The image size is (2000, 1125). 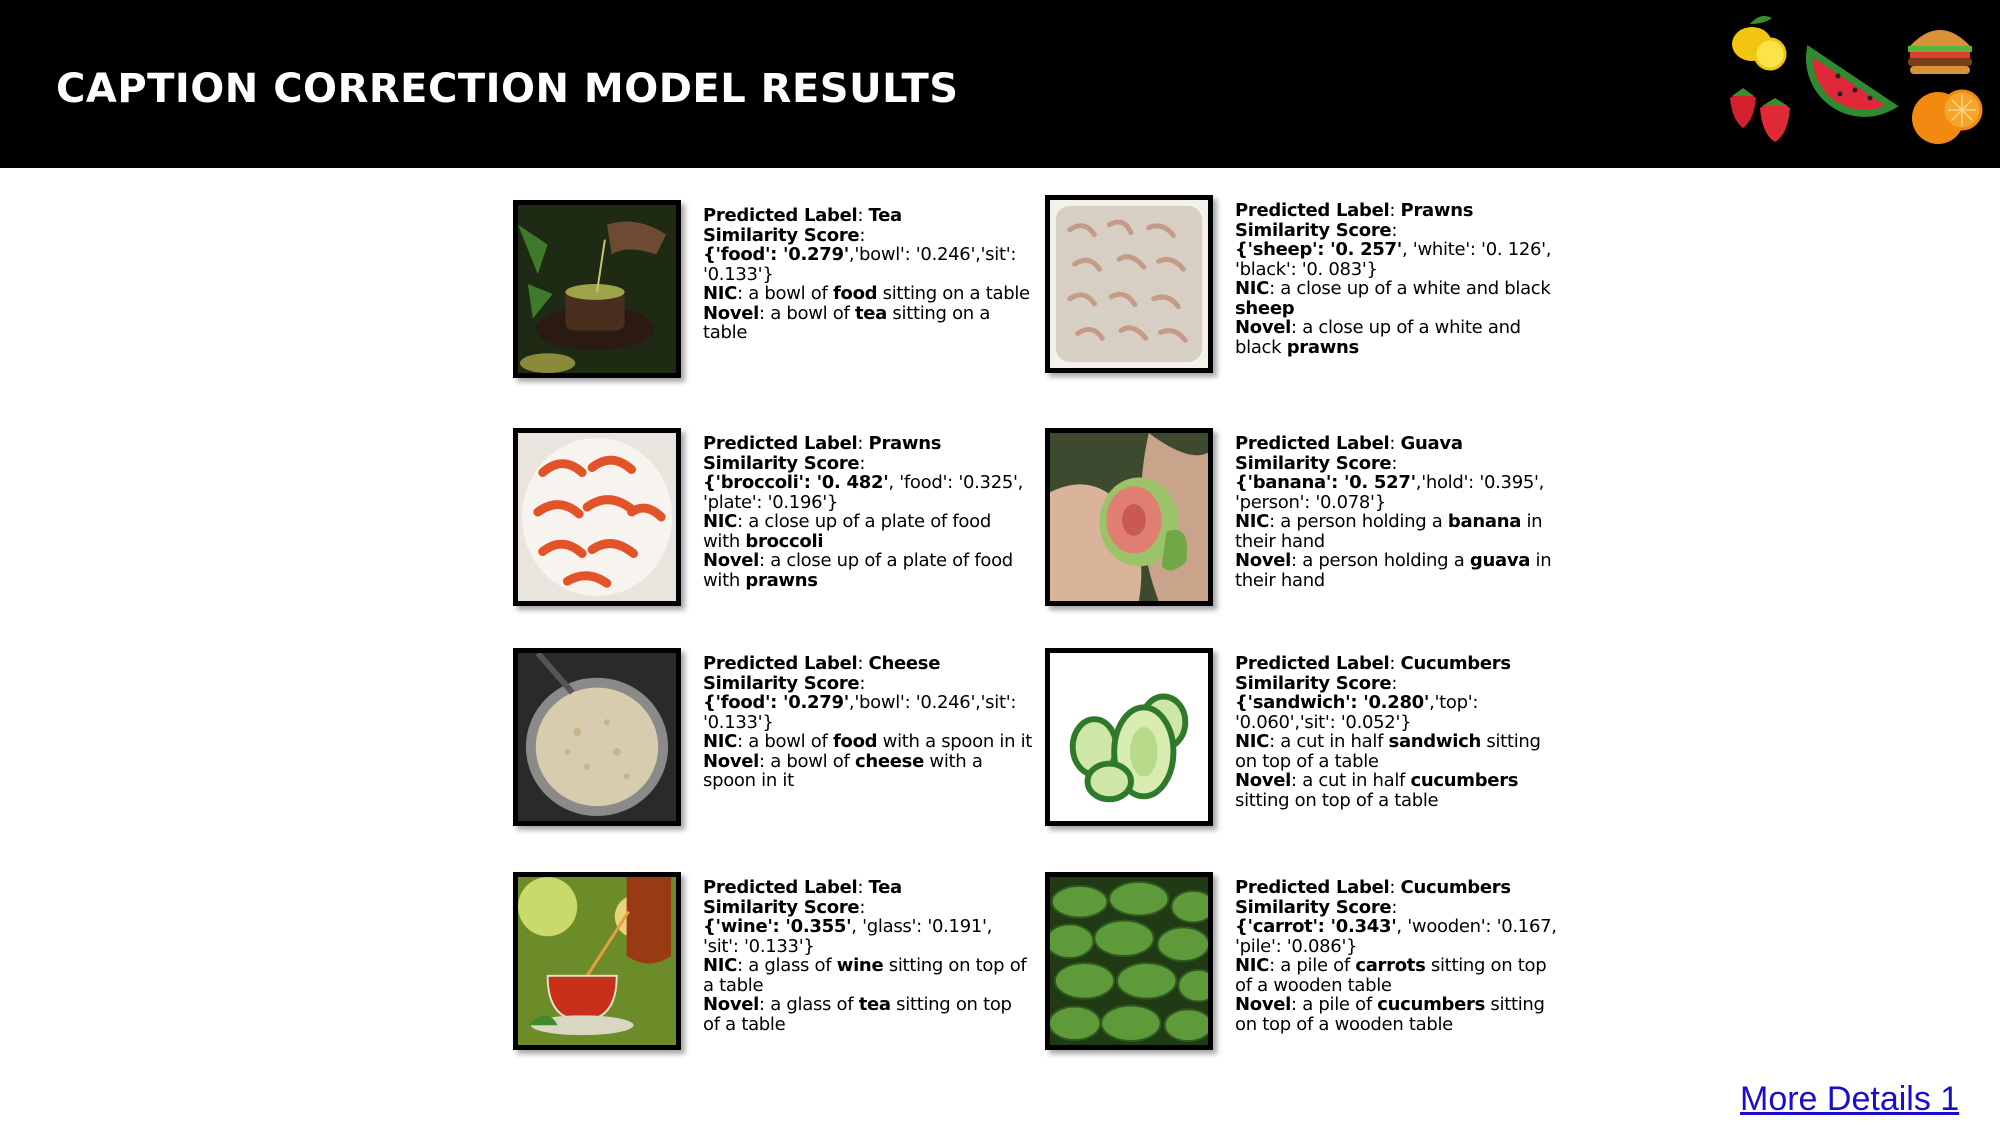 I want to click on cheese-image, so click(x=597, y=737).